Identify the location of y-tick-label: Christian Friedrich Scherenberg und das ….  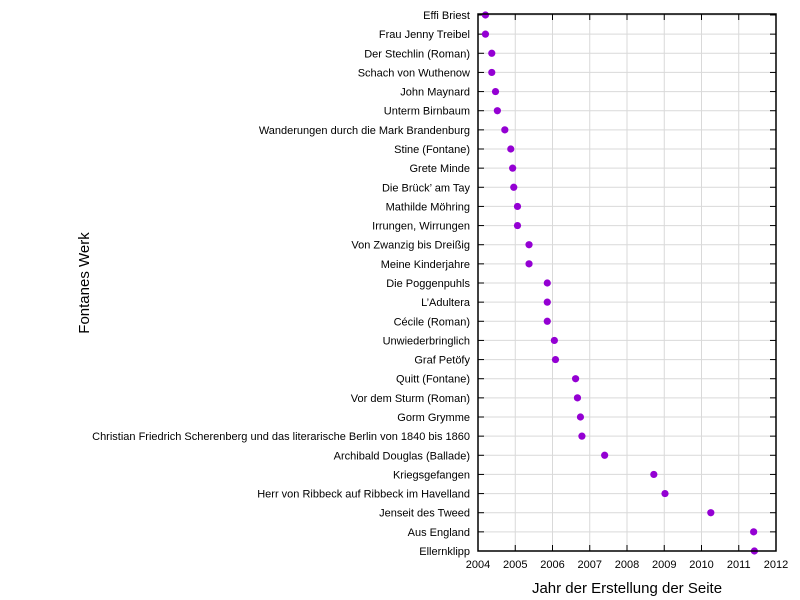
(281, 437).